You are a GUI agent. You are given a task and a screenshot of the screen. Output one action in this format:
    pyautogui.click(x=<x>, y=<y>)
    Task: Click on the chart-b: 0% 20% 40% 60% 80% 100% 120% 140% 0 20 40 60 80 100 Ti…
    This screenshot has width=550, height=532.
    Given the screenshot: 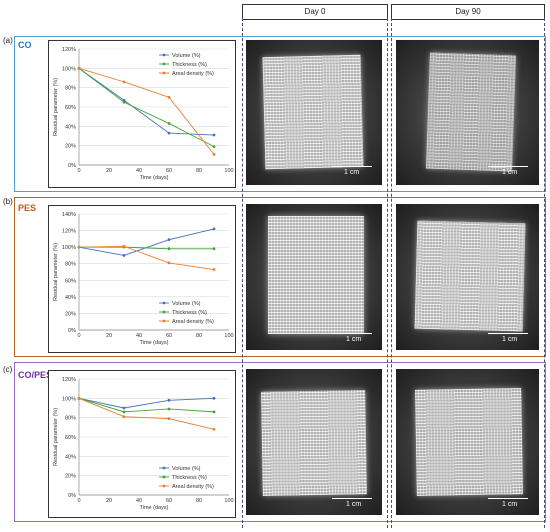 What is the action you would take?
    pyautogui.click(x=142, y=279)
    